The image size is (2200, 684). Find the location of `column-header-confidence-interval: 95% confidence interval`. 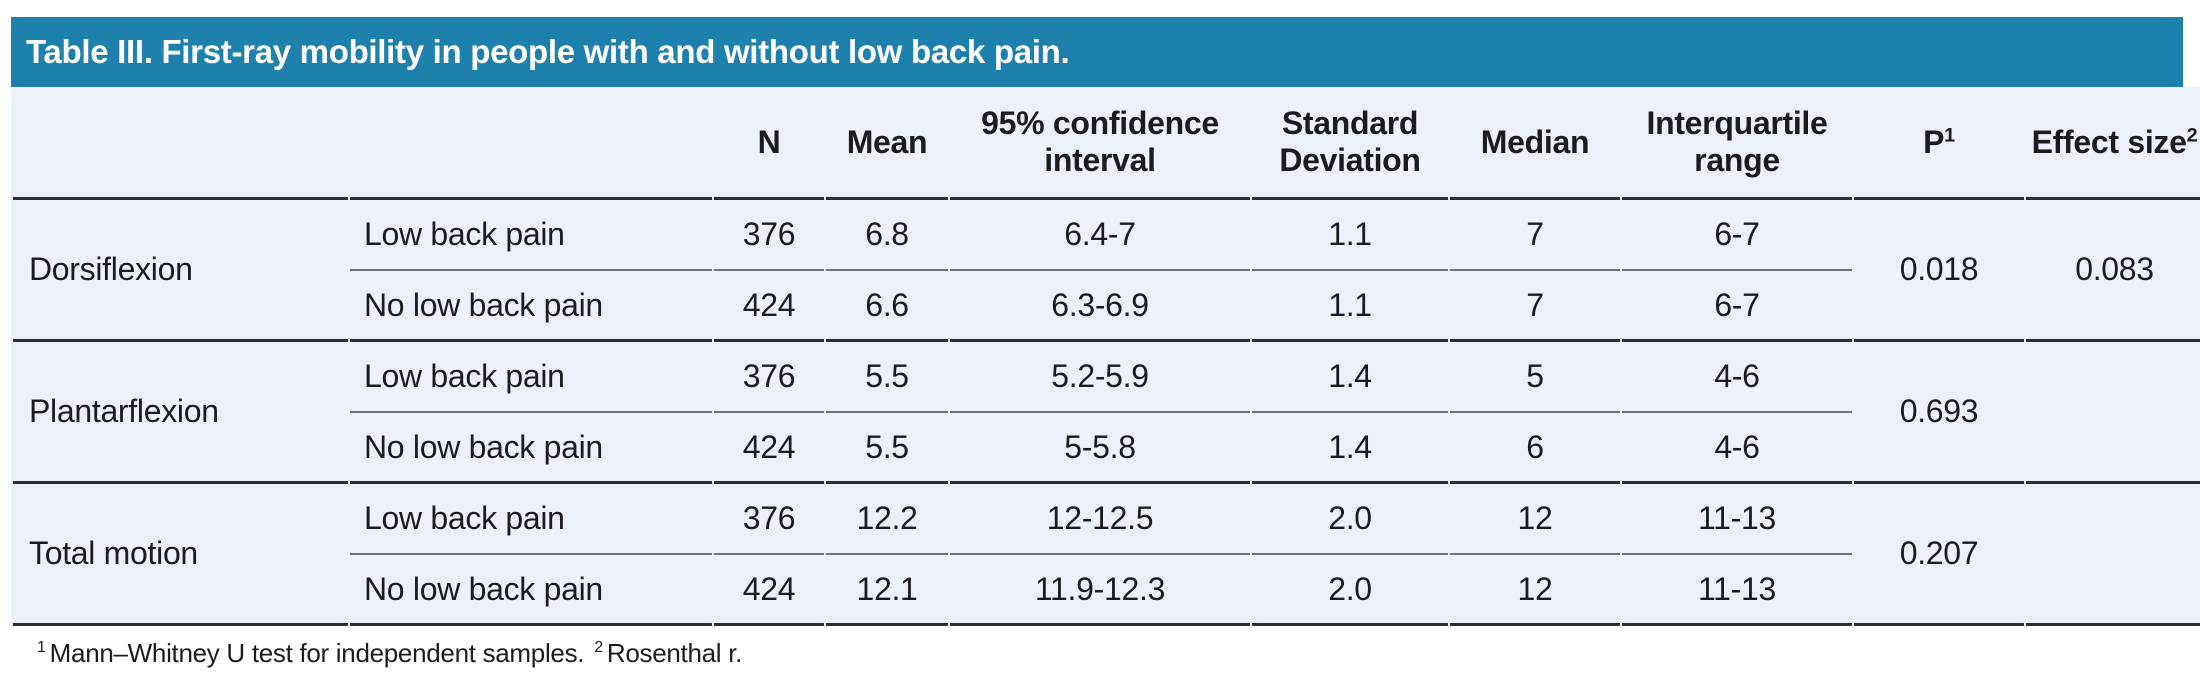

column-header-confidence-interval: 95% confidence interval is located at coordinates (1100, 143).